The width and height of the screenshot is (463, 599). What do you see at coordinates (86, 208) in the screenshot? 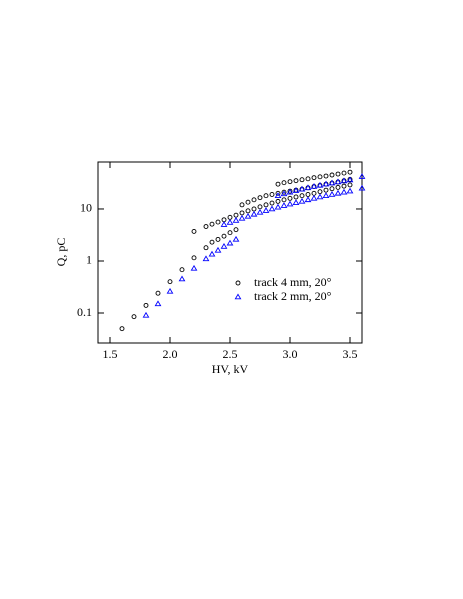
I see `y-tick-label: 10` at bounding box center [86, 208].